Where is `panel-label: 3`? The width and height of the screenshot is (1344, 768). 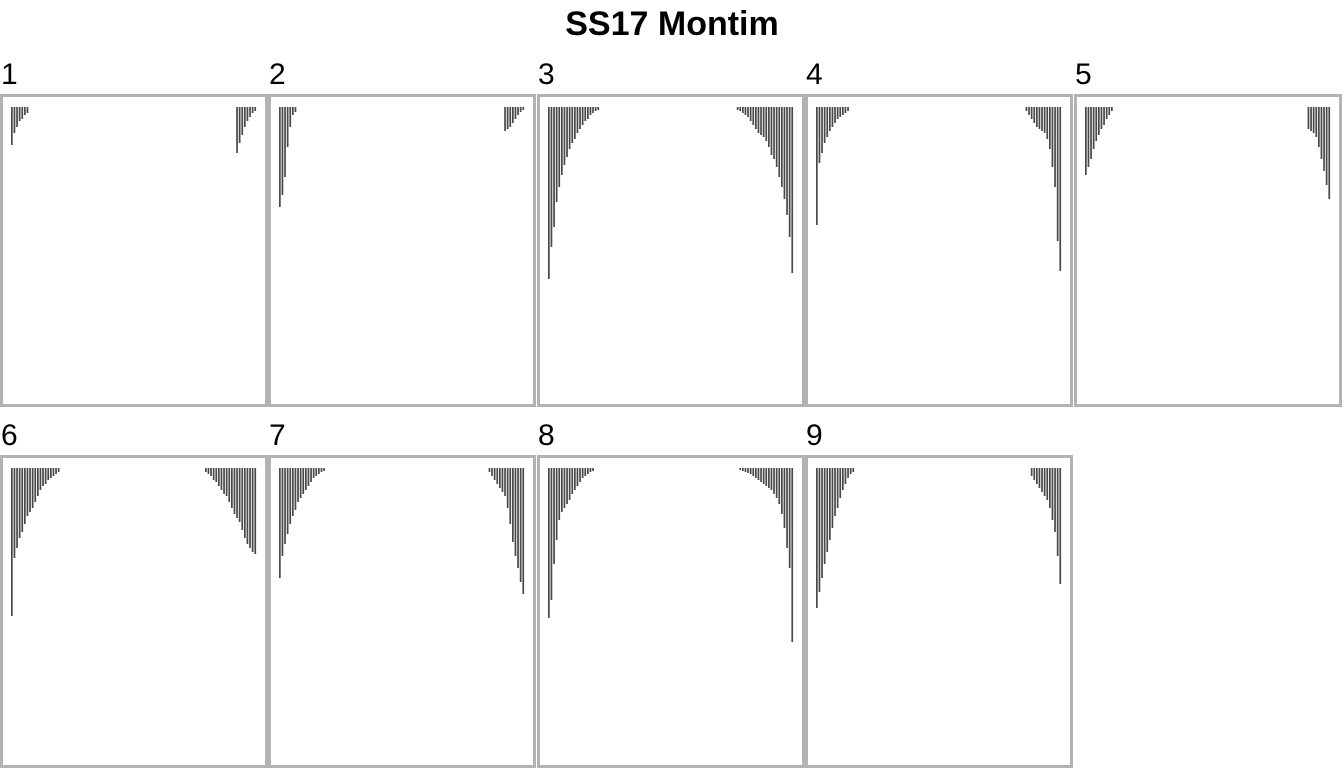
panel-label: 3 is located at coordinates (546, 74).